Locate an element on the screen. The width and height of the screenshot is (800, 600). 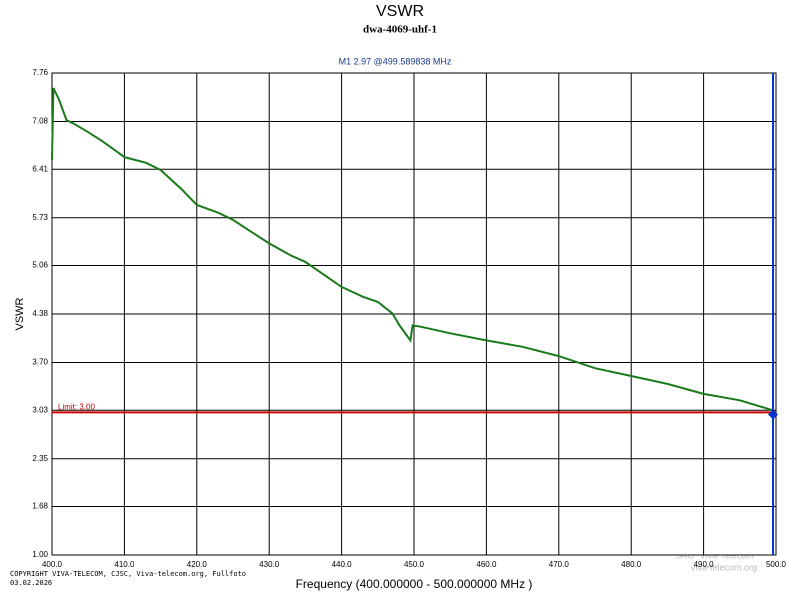
y-tick-label: 2.35 is located at coordinates (40, 458).